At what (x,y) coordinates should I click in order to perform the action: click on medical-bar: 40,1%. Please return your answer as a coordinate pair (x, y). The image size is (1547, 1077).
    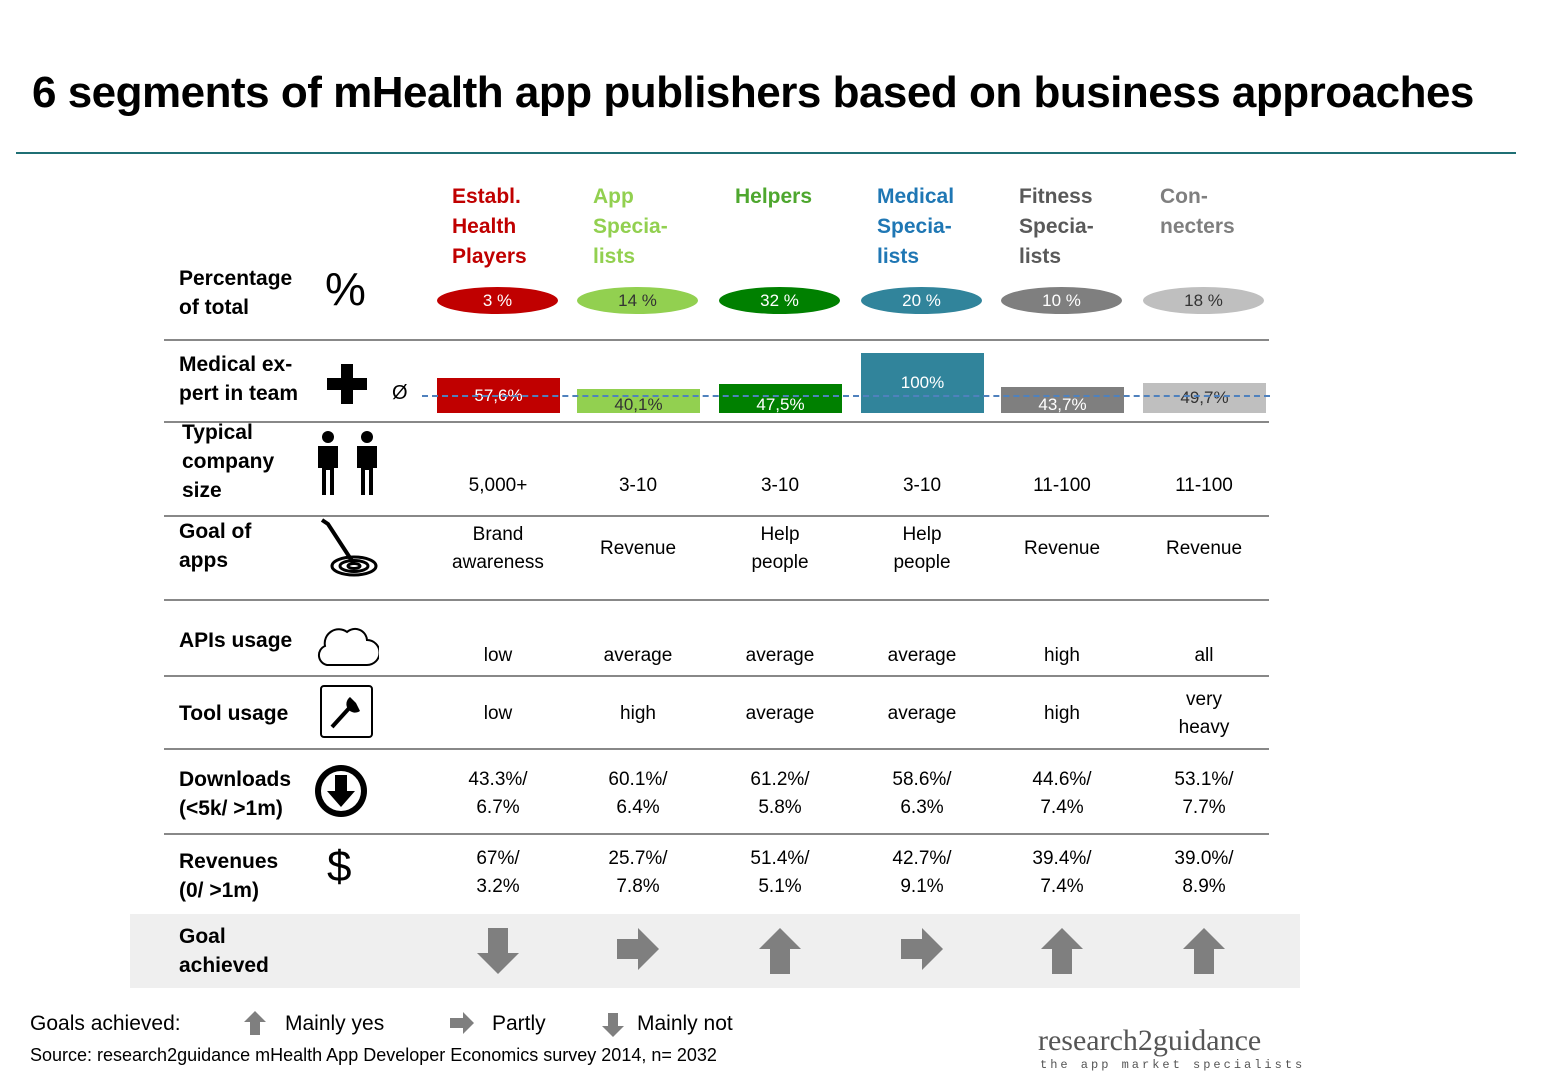
    Looking at the image, I should click on (638, 401).